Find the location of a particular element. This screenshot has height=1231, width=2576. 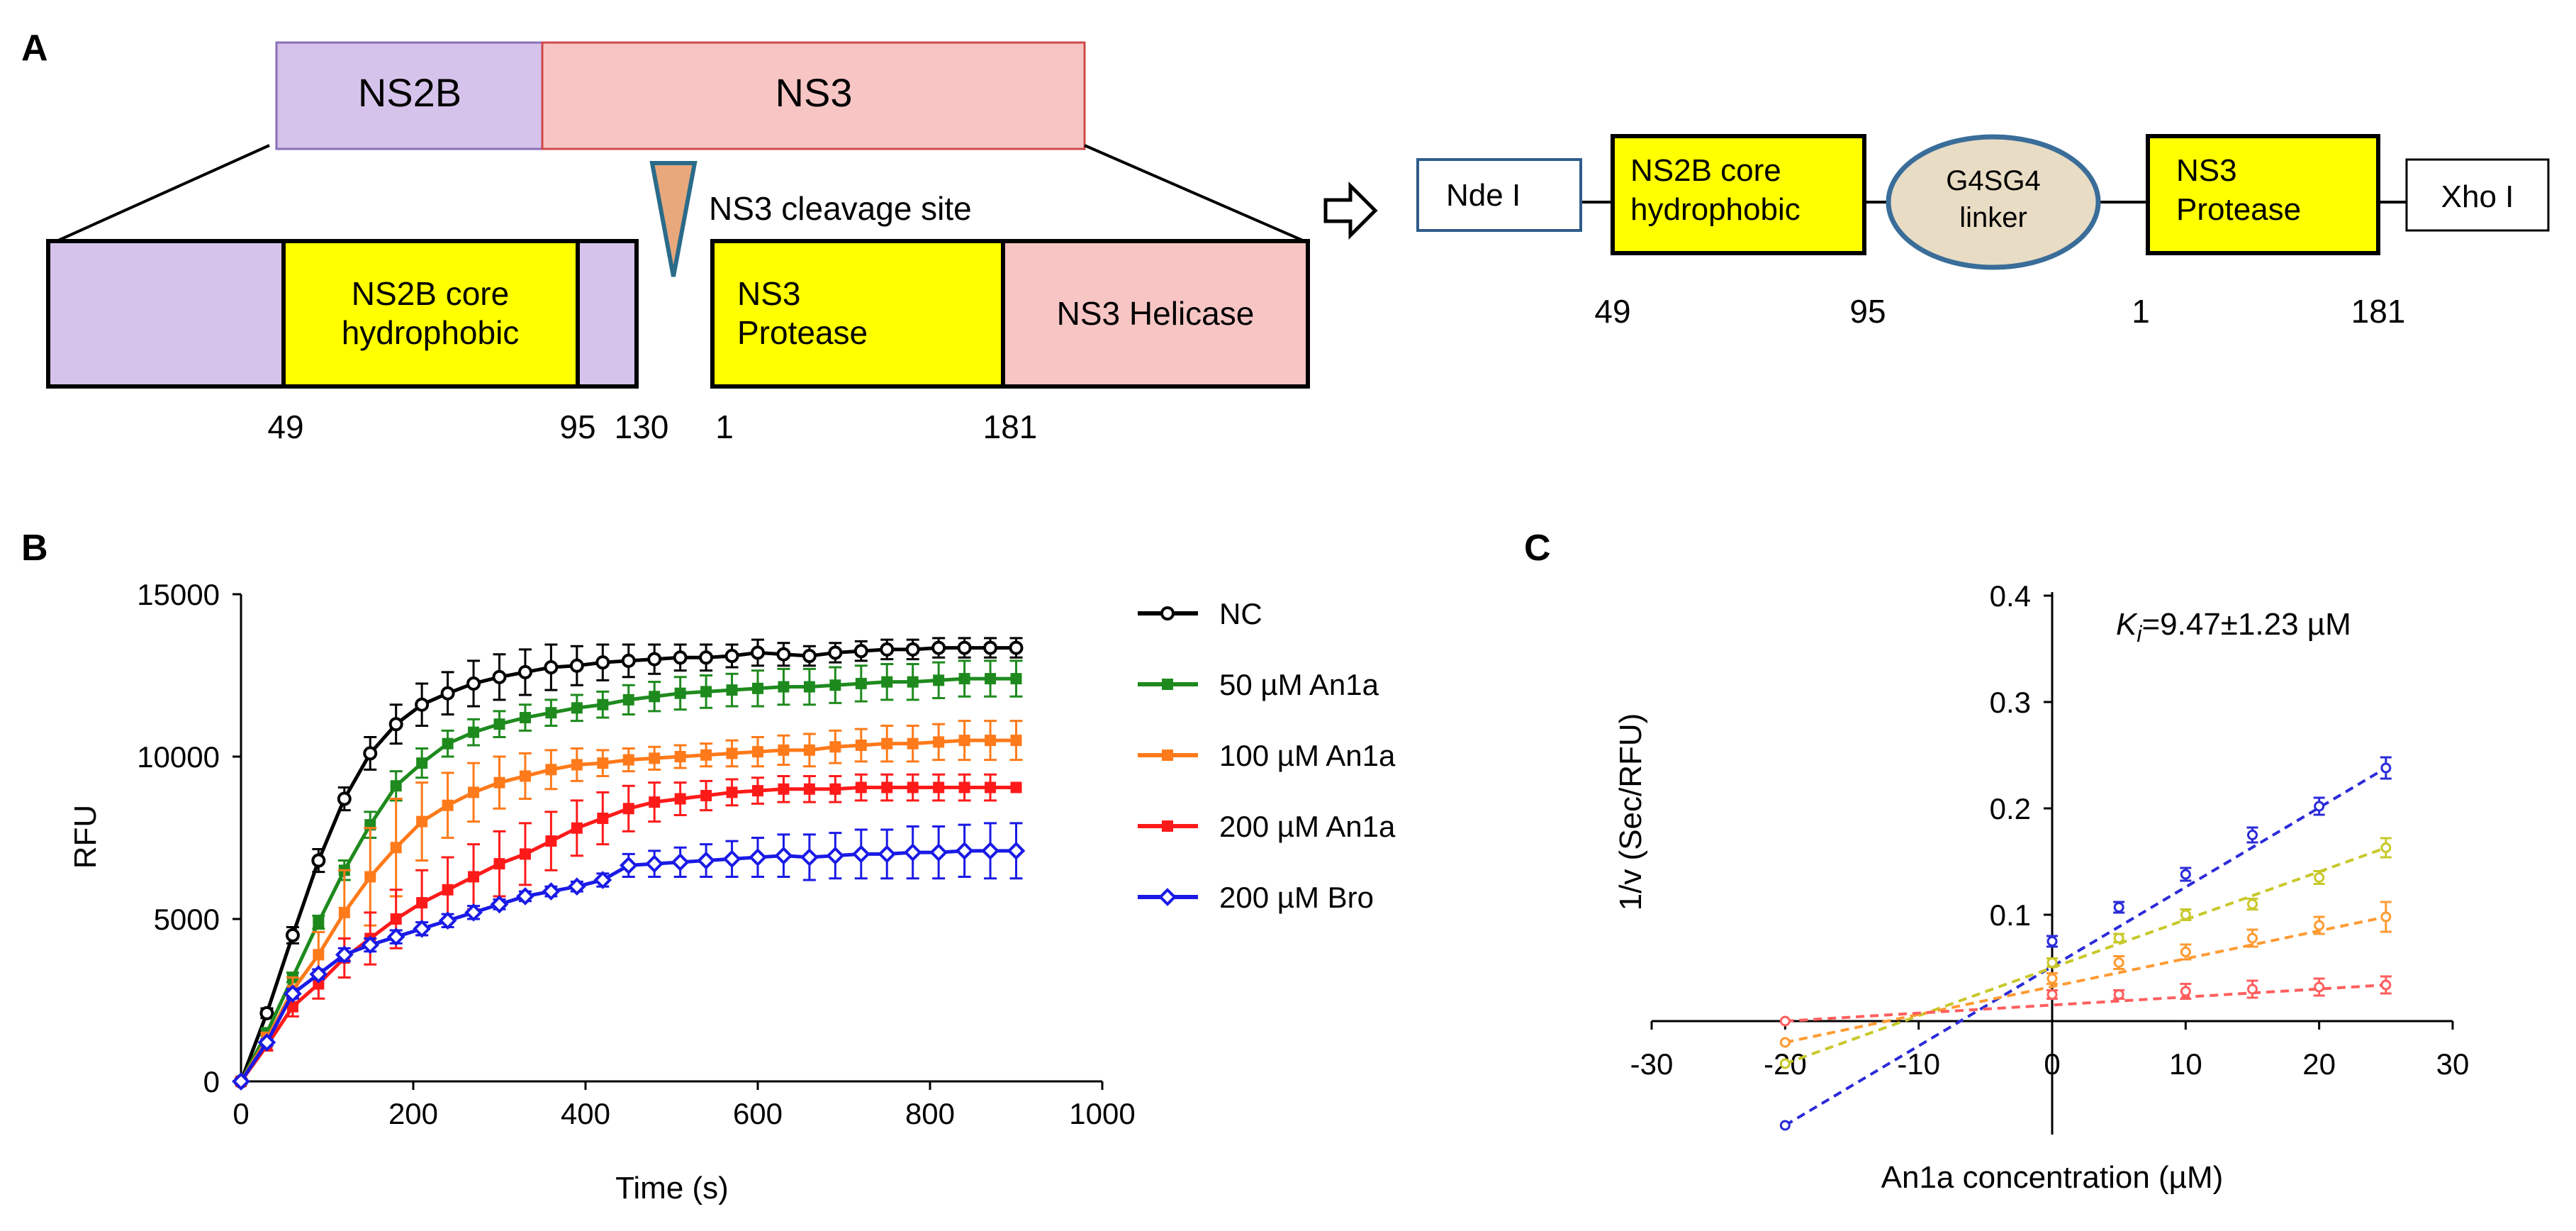

zoom-line-left is located at coordinates (163, 194).